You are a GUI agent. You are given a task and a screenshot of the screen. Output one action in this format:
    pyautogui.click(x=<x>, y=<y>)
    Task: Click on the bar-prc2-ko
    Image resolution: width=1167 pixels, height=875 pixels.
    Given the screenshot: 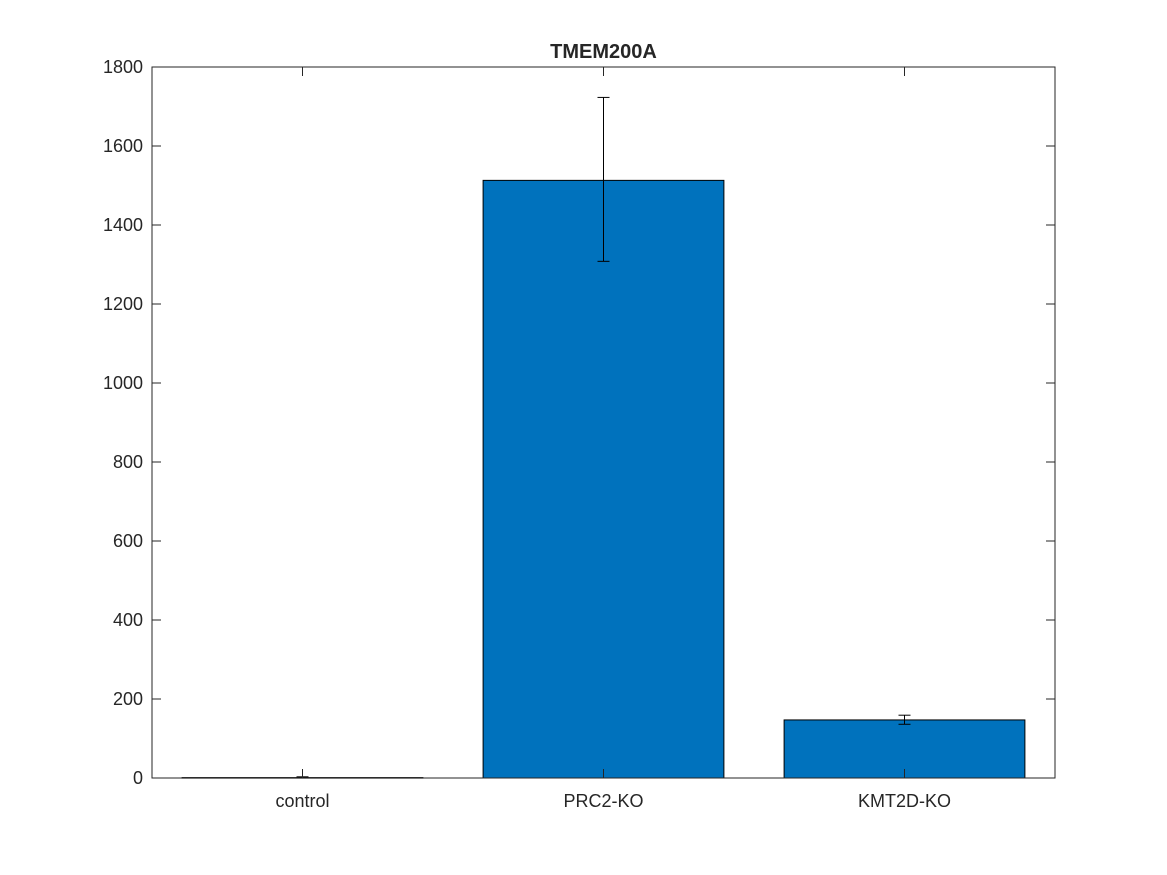 What is the action you would take?
    pyautogui.click(x=603, y=479)
    